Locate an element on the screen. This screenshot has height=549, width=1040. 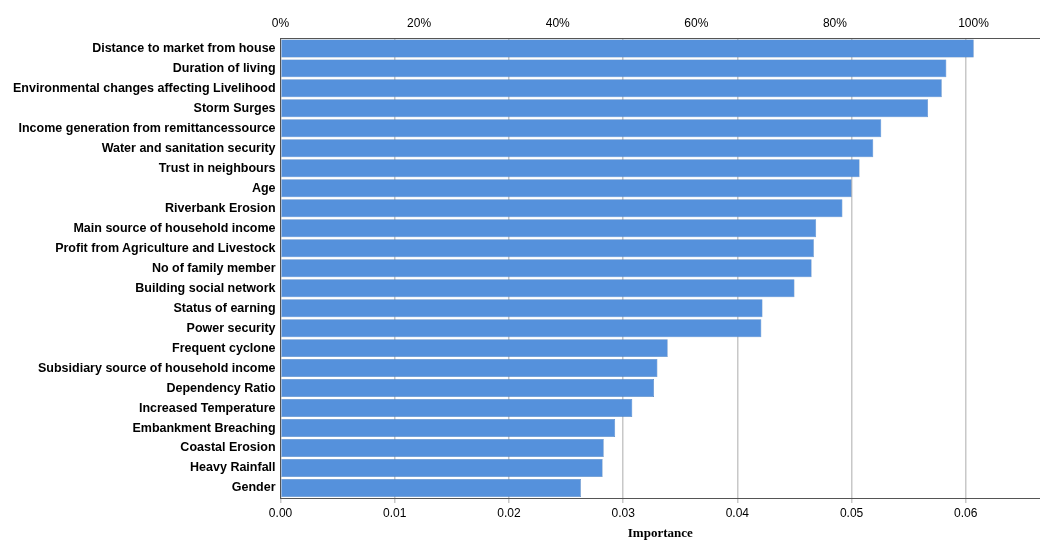
x-tick-label: 0.04 is located at coordinates (737, 512).